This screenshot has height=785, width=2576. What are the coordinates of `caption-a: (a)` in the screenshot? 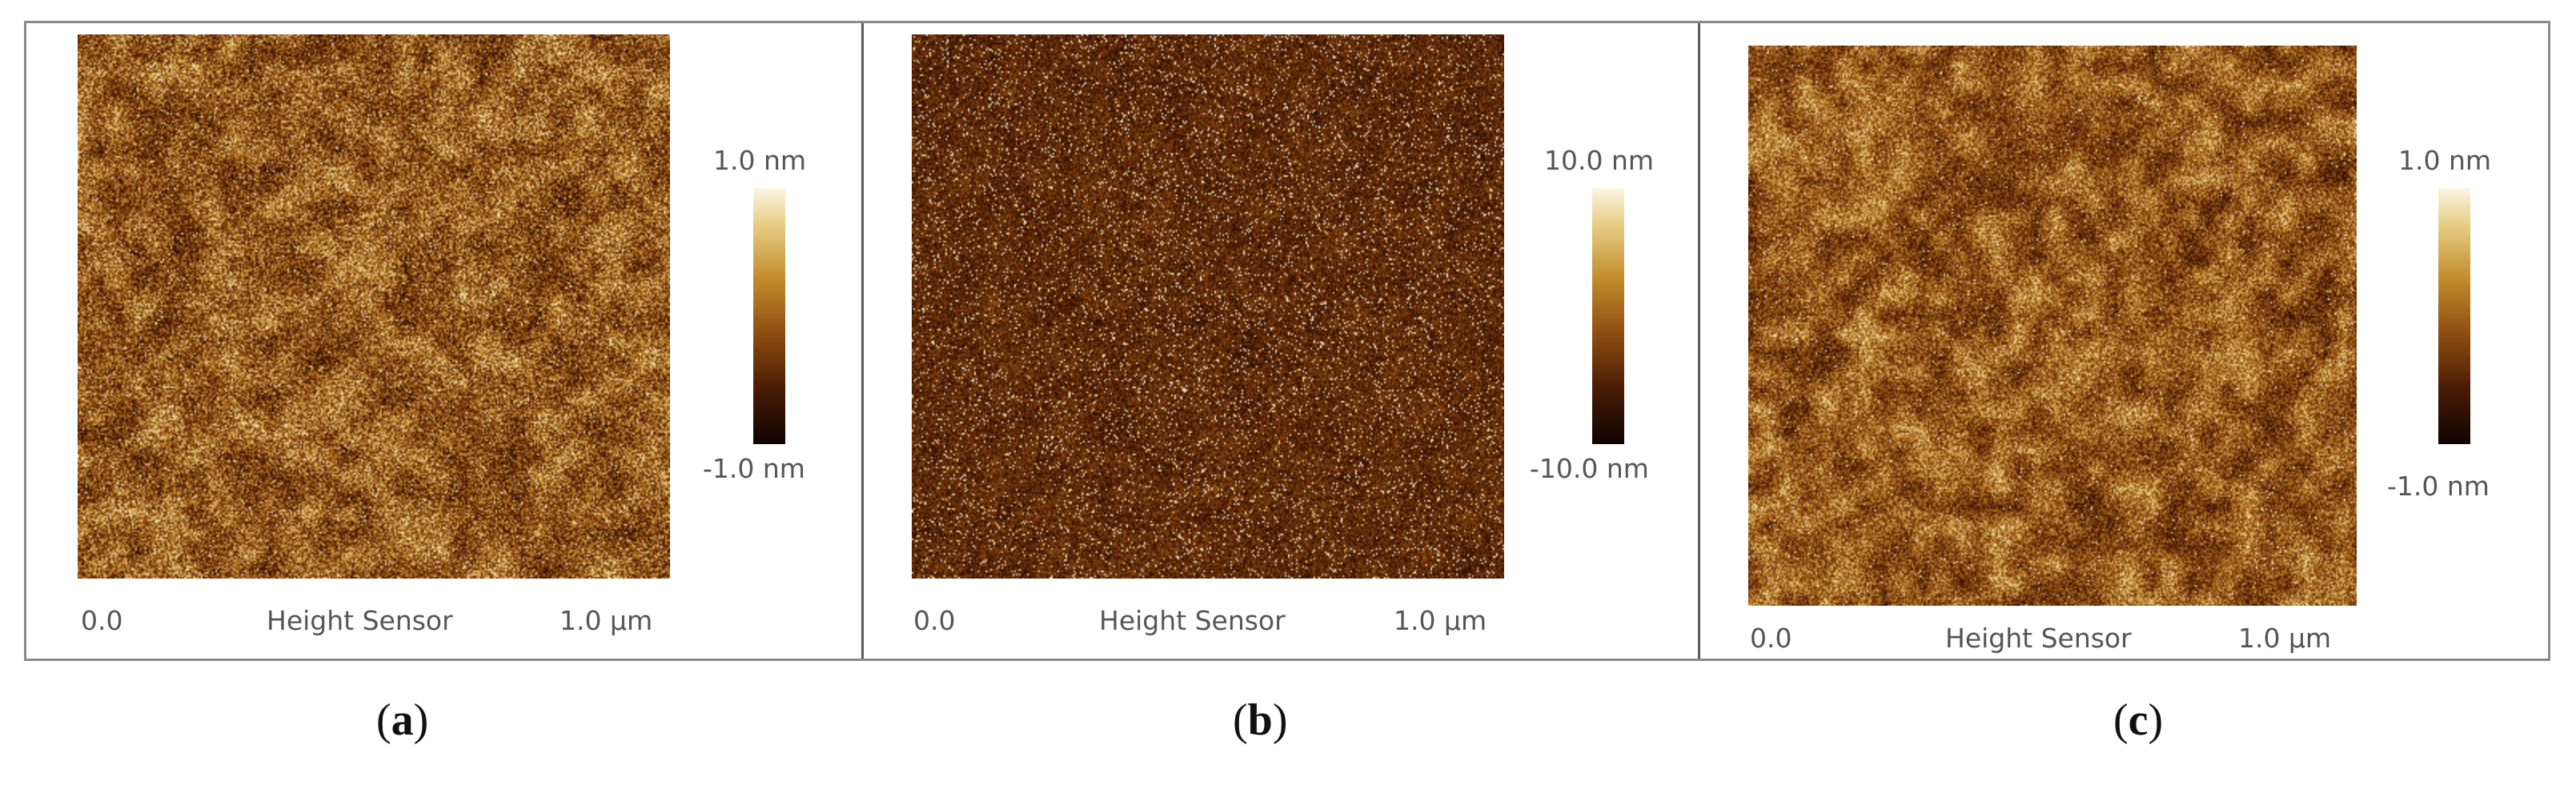 It's located at (402, 720).